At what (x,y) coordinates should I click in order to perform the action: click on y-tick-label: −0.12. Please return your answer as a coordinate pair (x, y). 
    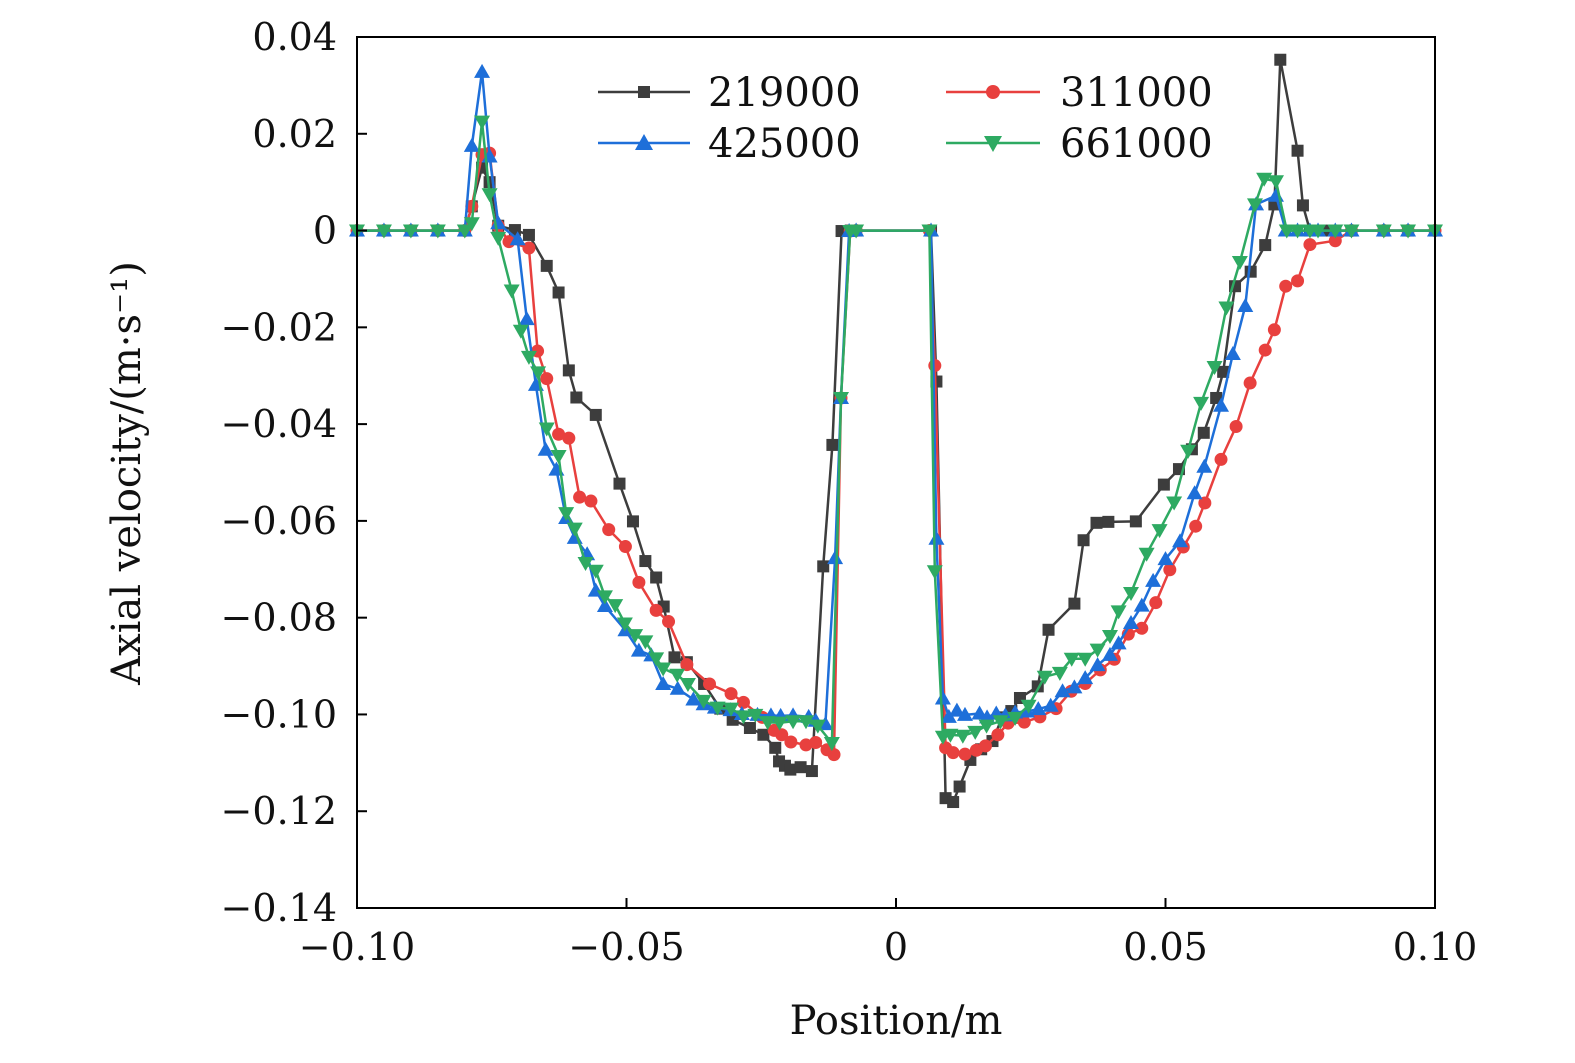
    Looking at the image, I should click on (279, 811).